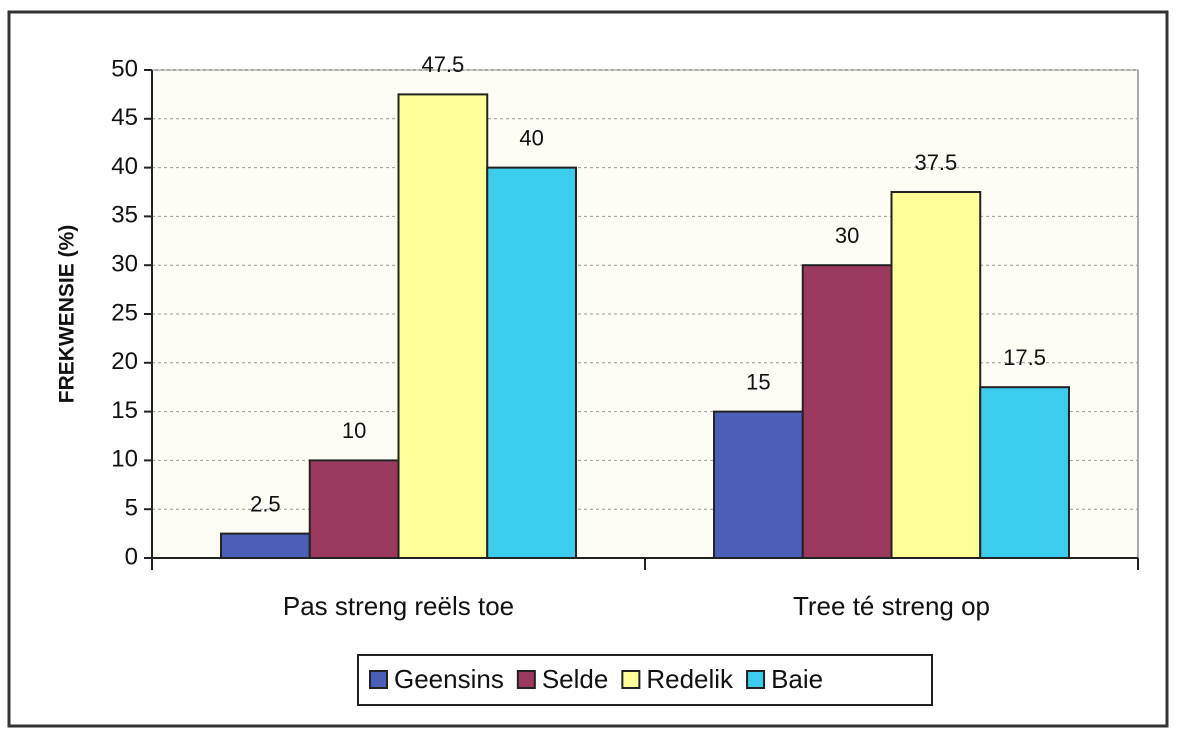  Describe the element at coordinates (124, 410) in the screenshot. I see `y-tick-label: 15` at that location.